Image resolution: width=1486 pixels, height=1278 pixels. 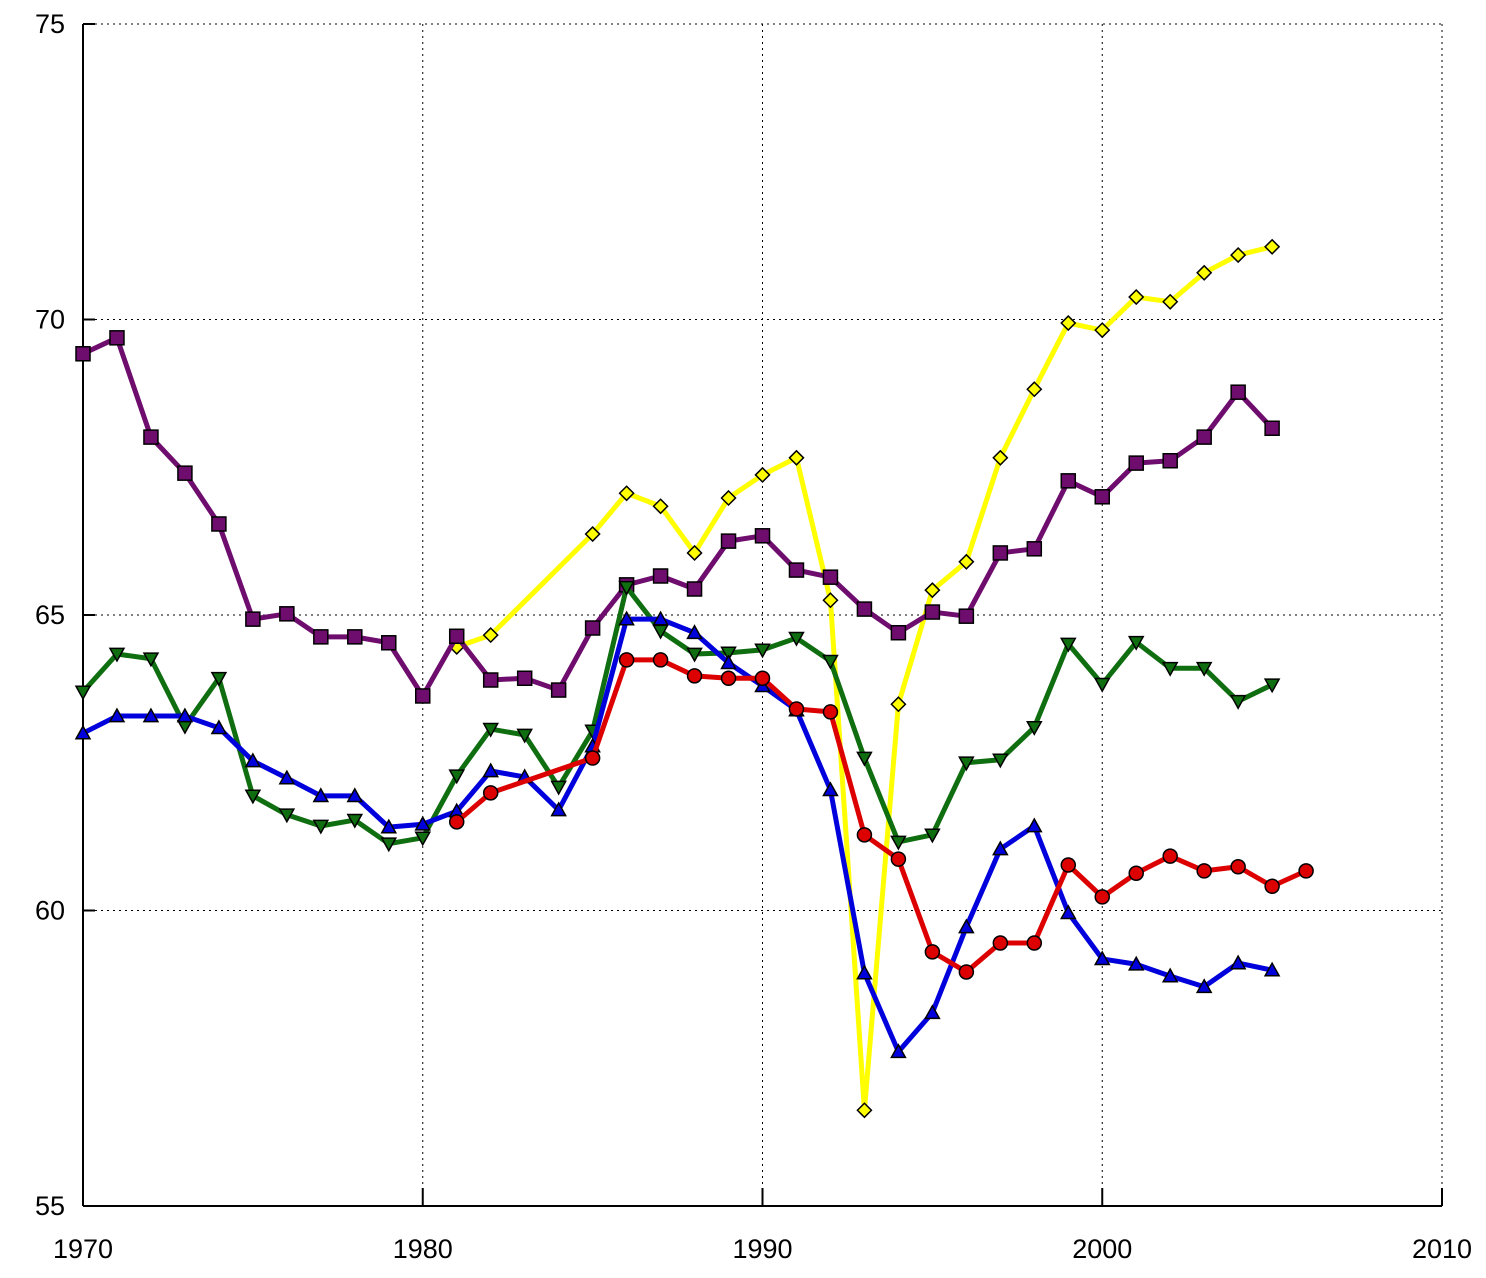 What do you see at coordinates (50, 320) in the screenshot?
I see `y-tick-label: 70` at bounding box center [50, 320].